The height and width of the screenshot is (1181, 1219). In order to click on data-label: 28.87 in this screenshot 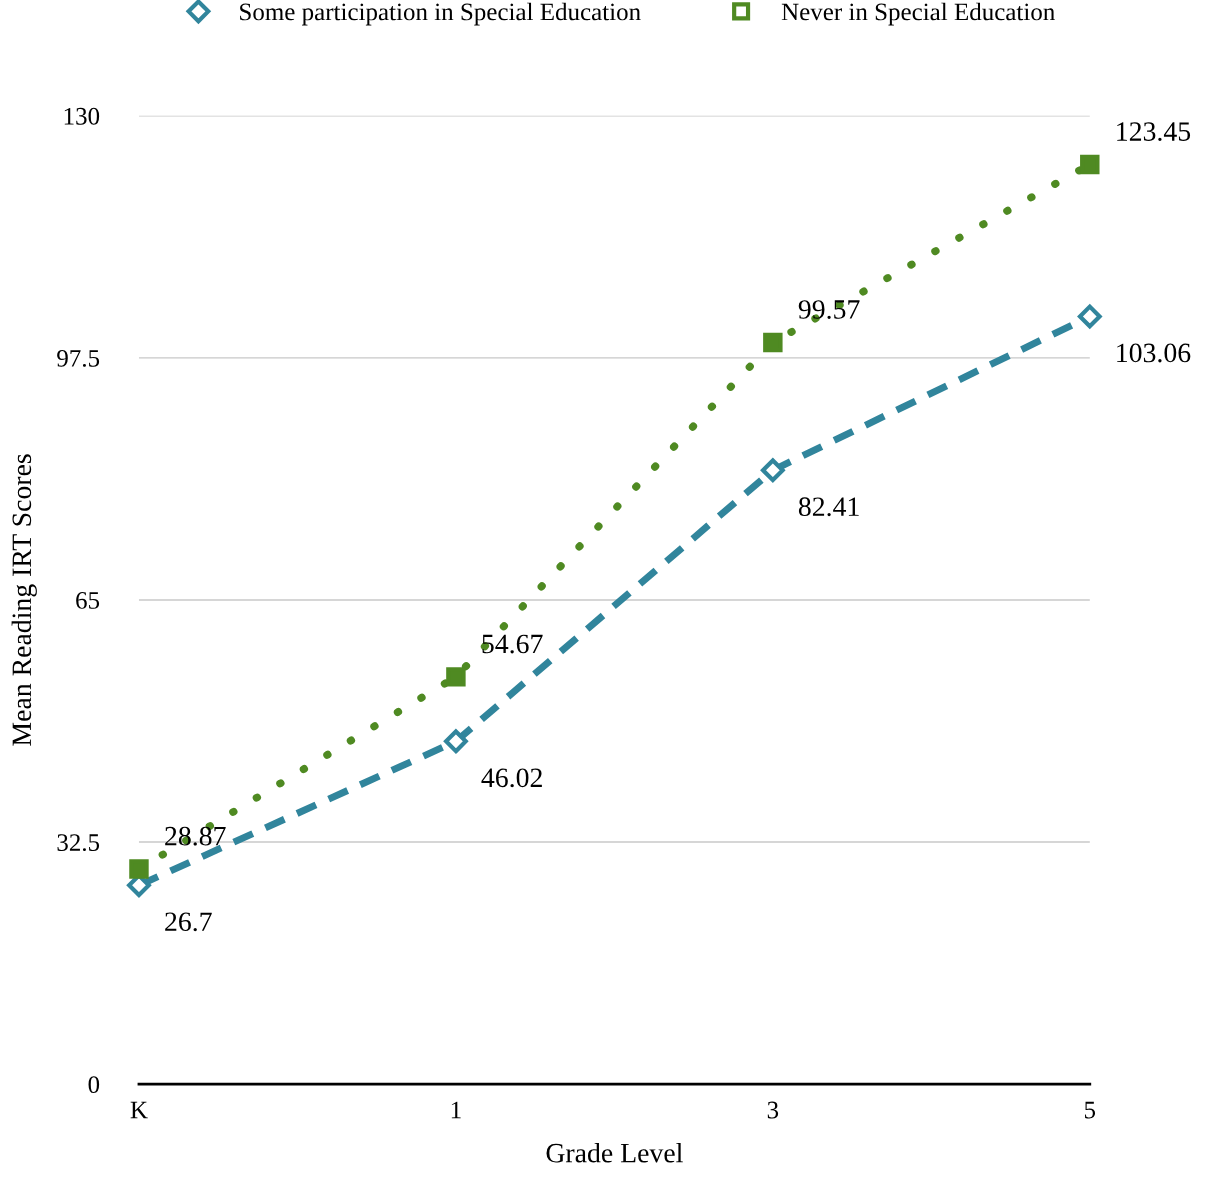, I will do `click(195, 836)`.